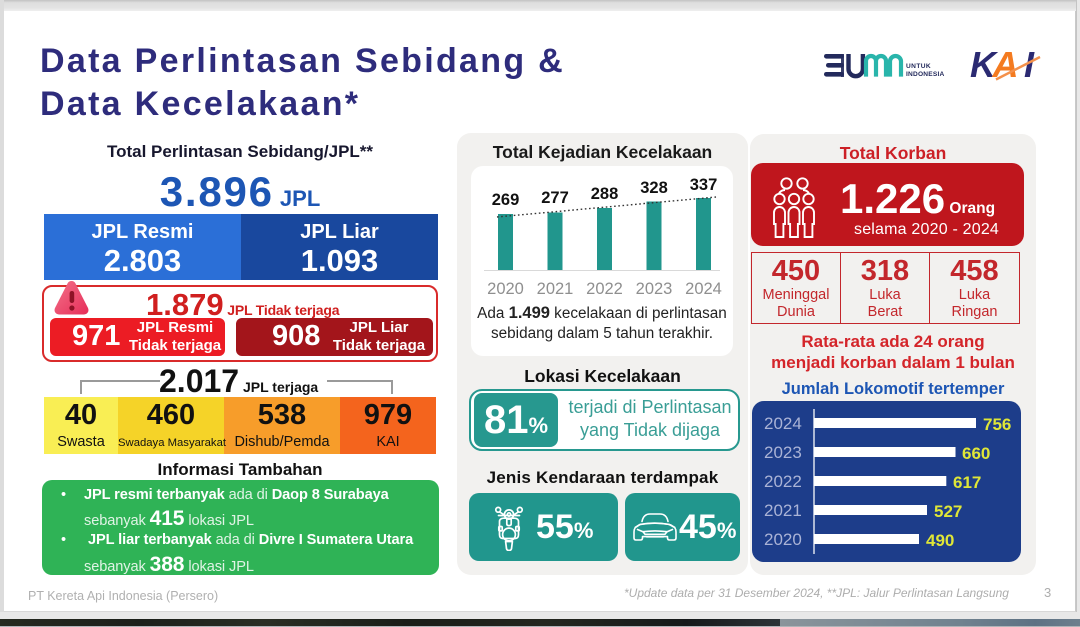 Image resolution: width=1080 pixels, height=627 pixels. Describe the element at coordinates (997, 424) in the screenshot. I see `svg-text: 756` at that location.